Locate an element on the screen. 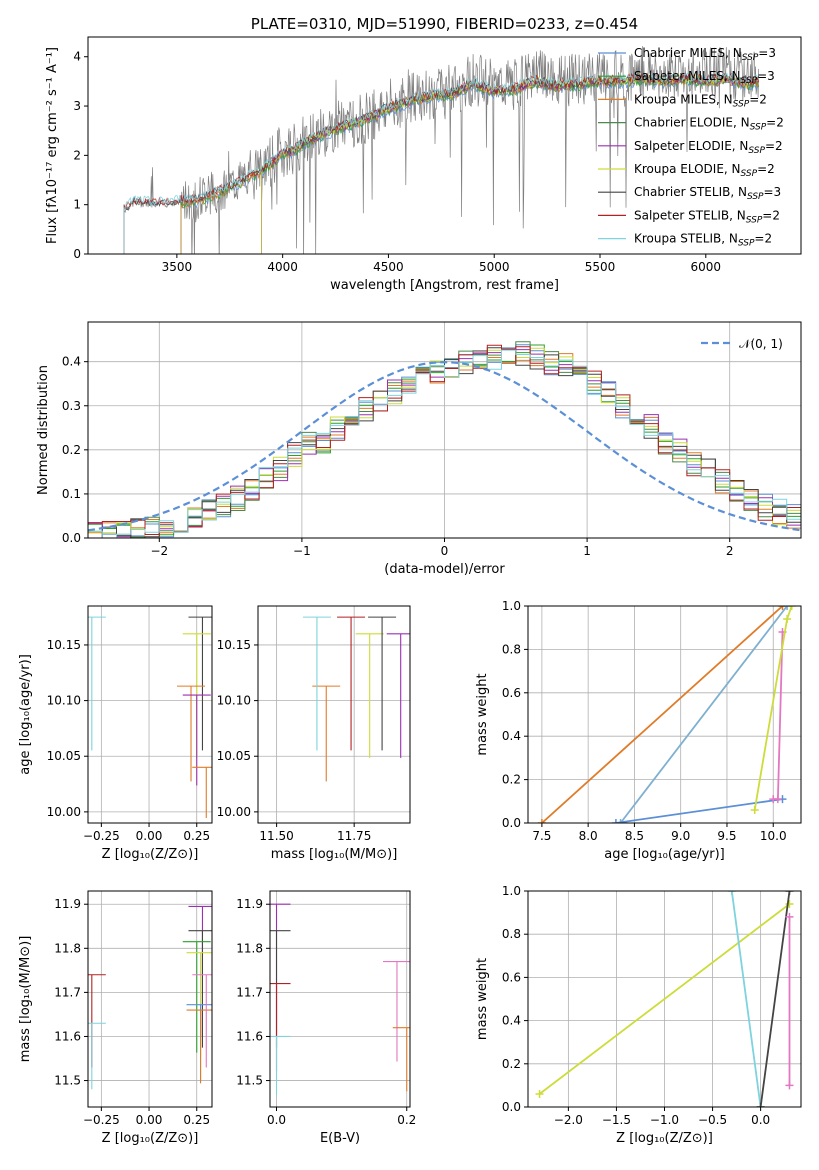  legend-entry-name: Chabrier MILES, N is located at coordinates (688, 53).